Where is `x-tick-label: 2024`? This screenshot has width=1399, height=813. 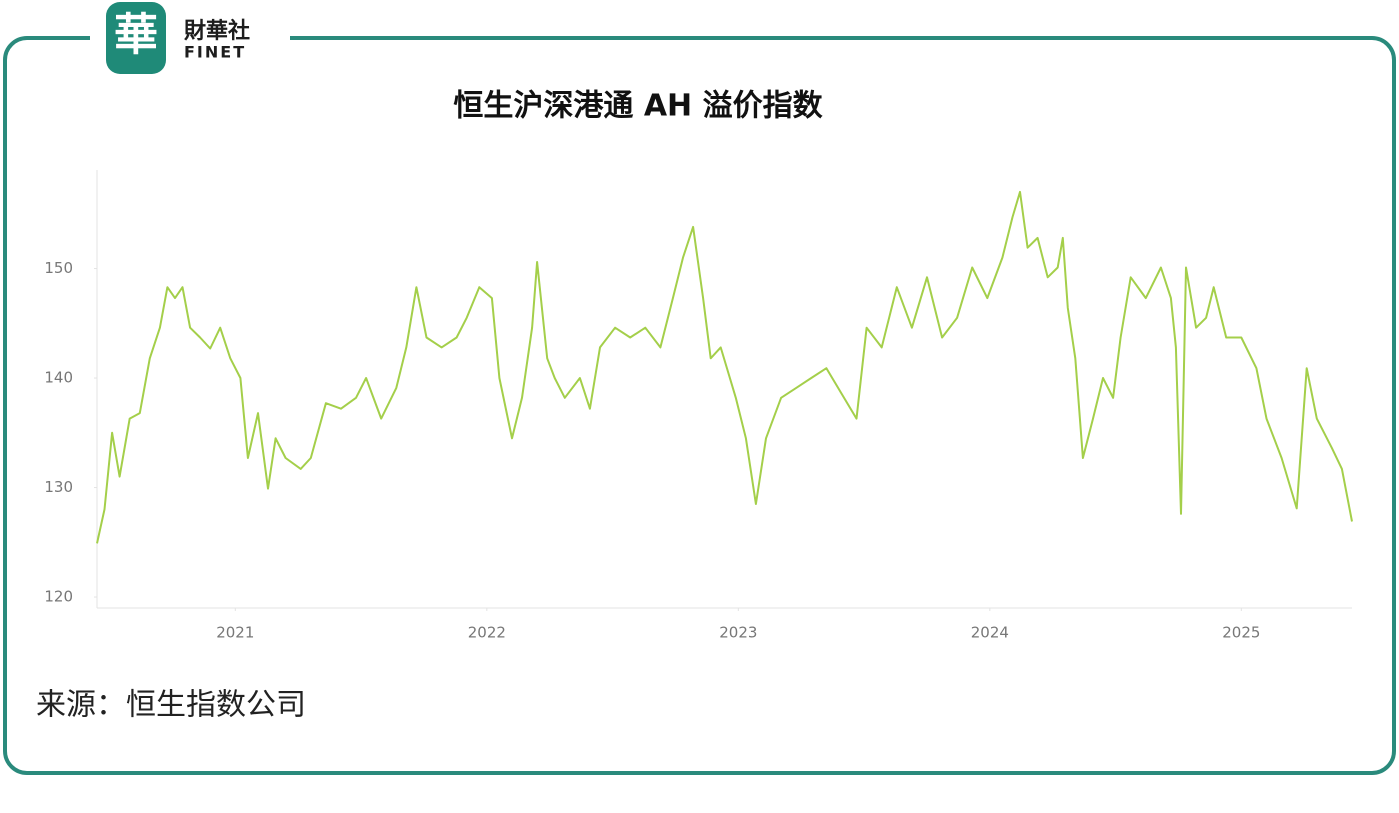
x-tick-label: 2024 is located at coordinates (990, 633).